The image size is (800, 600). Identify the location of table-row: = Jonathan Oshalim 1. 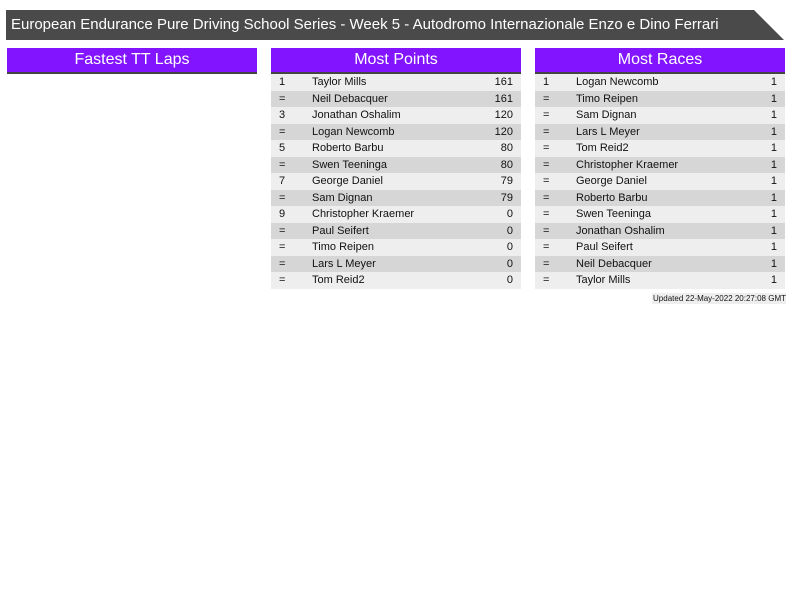
(660, 230).